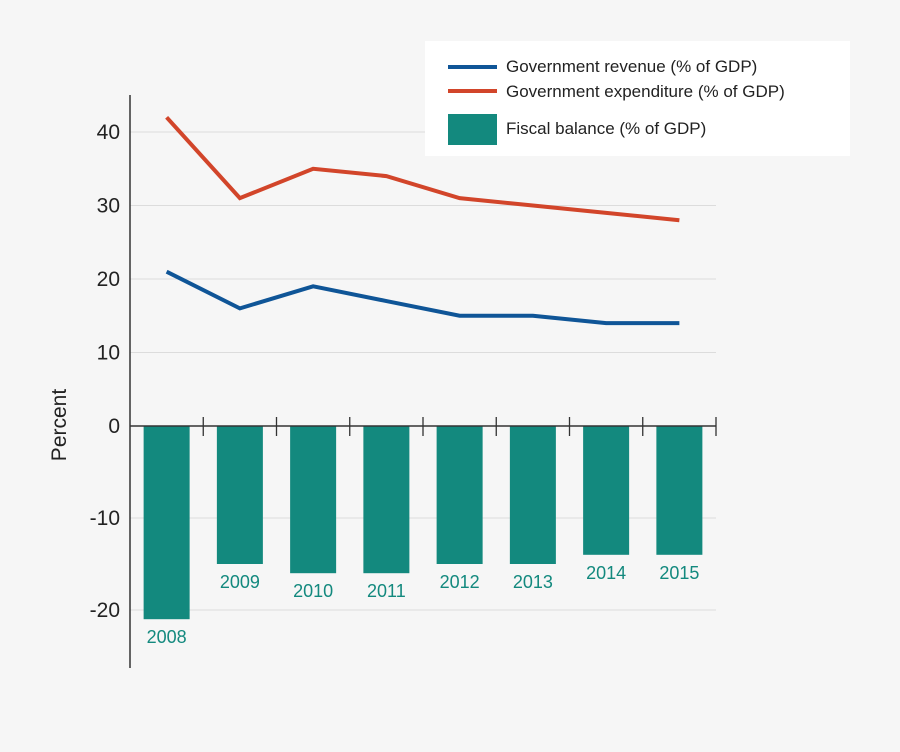  I want to click on legend-label-fiscal-balance: Fiscal balance (% of GDP), so click(606, 128).